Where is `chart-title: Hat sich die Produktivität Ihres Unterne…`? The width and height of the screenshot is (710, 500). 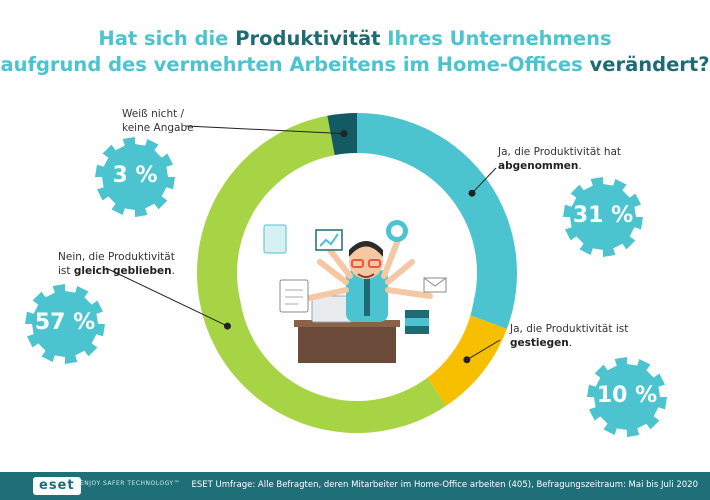
chart-title: Hat sich die Produktivität Ihres Unterne… is located at coordinates (355, 51).